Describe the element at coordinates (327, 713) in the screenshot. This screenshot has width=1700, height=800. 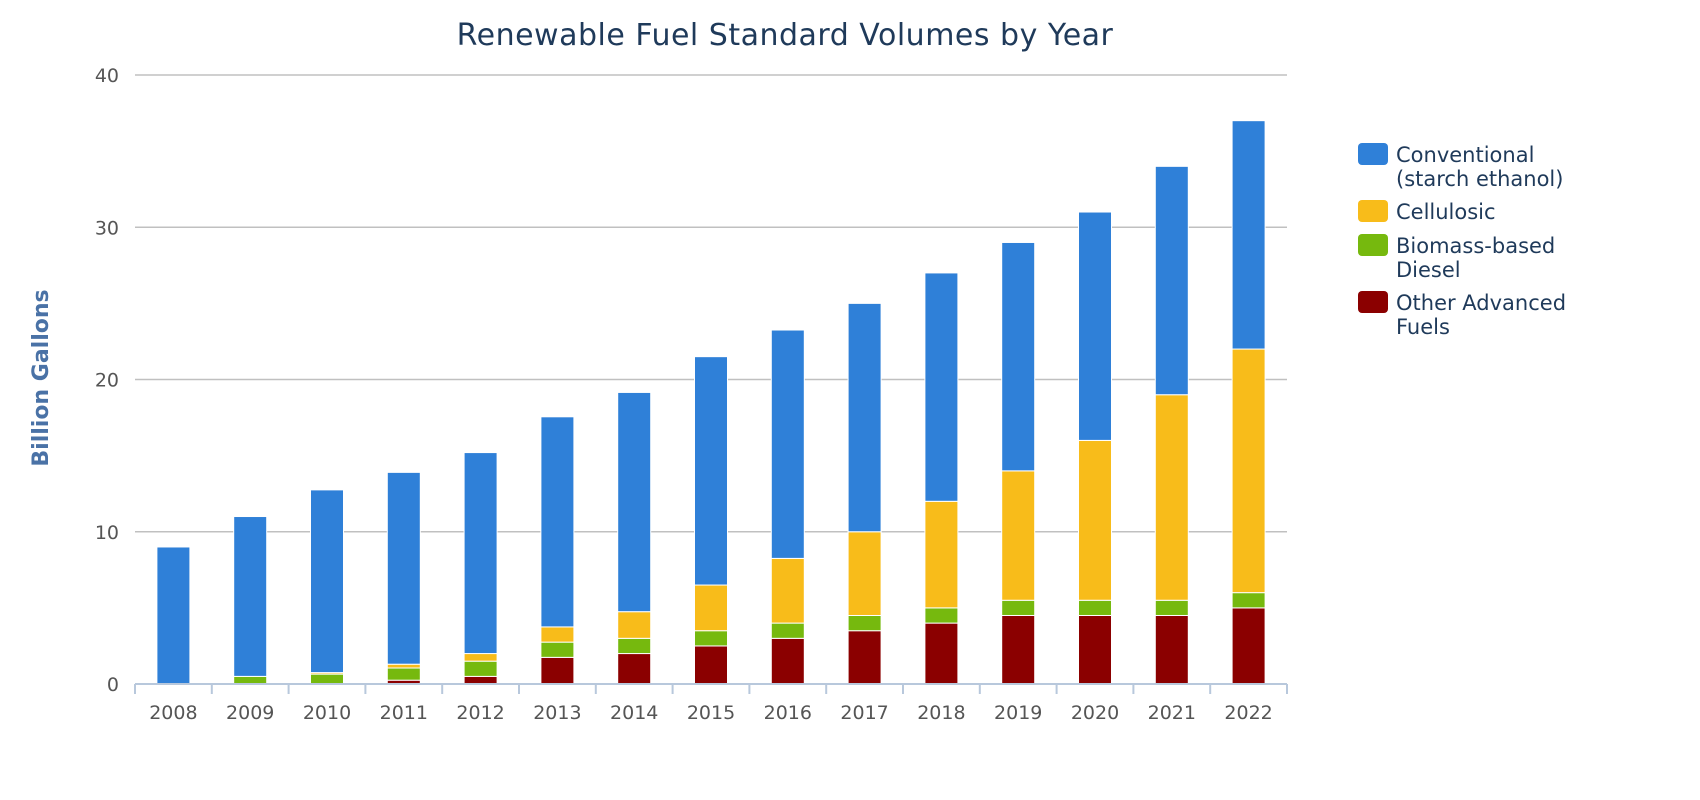
I see `x-tick-label: 2010` at that location.